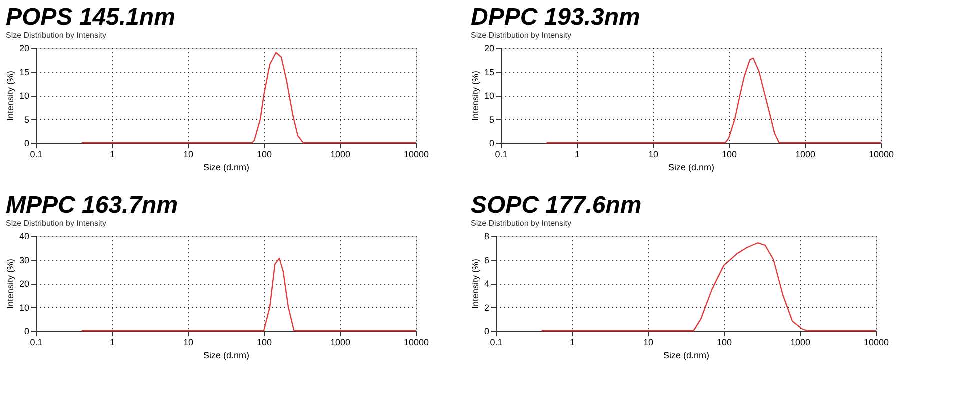 Image resolution: width=978 pixels, height=410 pixels. What do you see at coordinates (487, 284) in the screenshot?
I see `y-tick-label: 4` at bounding box center [487, 284].